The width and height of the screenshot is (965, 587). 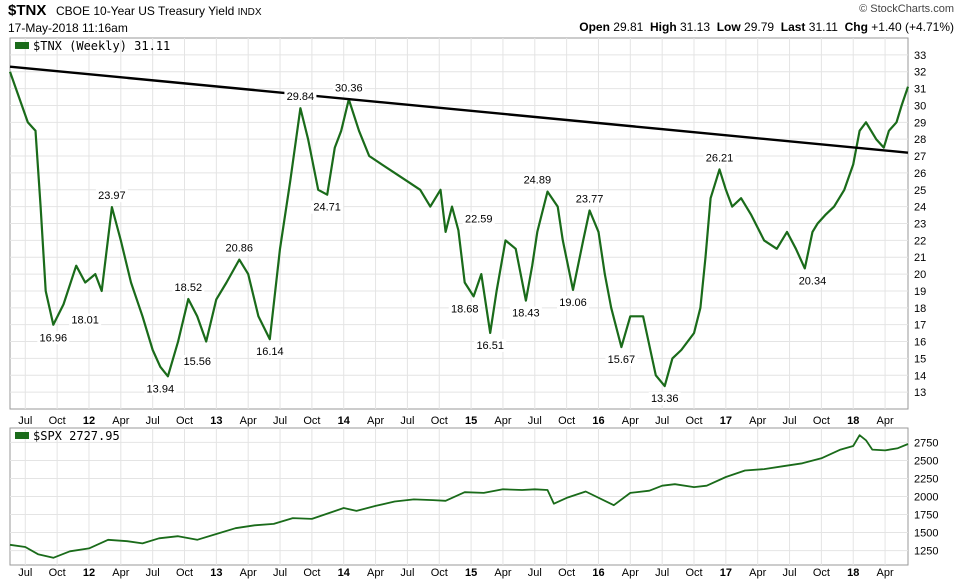 I want to click on tnx-x-tick-label: 12, so click(x=89, y=421).